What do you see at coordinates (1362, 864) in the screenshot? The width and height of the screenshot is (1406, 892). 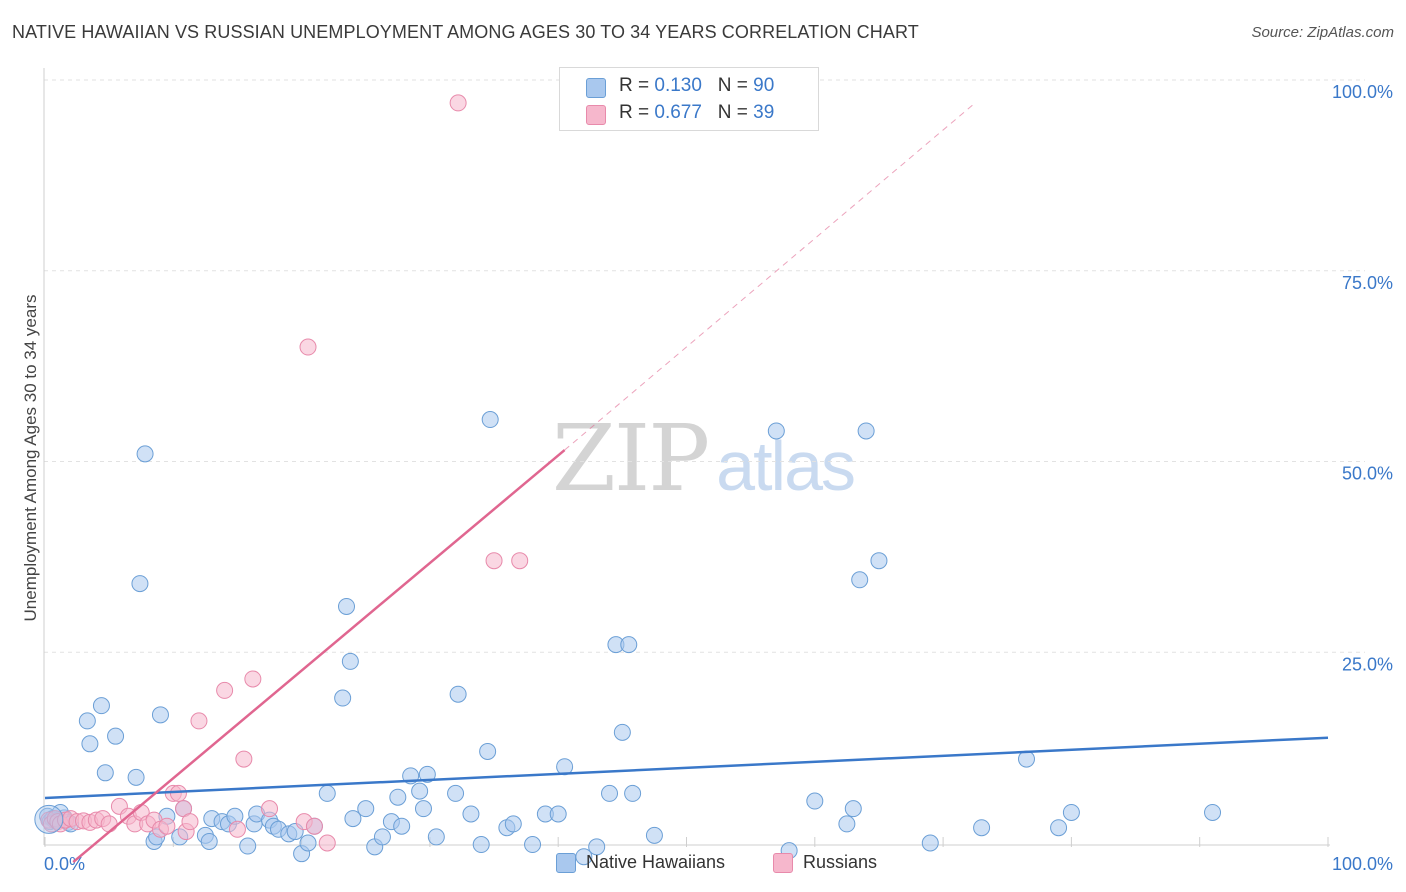 I see `x-tick-label-max: 100.0%` at bounding box center [1362, 864].